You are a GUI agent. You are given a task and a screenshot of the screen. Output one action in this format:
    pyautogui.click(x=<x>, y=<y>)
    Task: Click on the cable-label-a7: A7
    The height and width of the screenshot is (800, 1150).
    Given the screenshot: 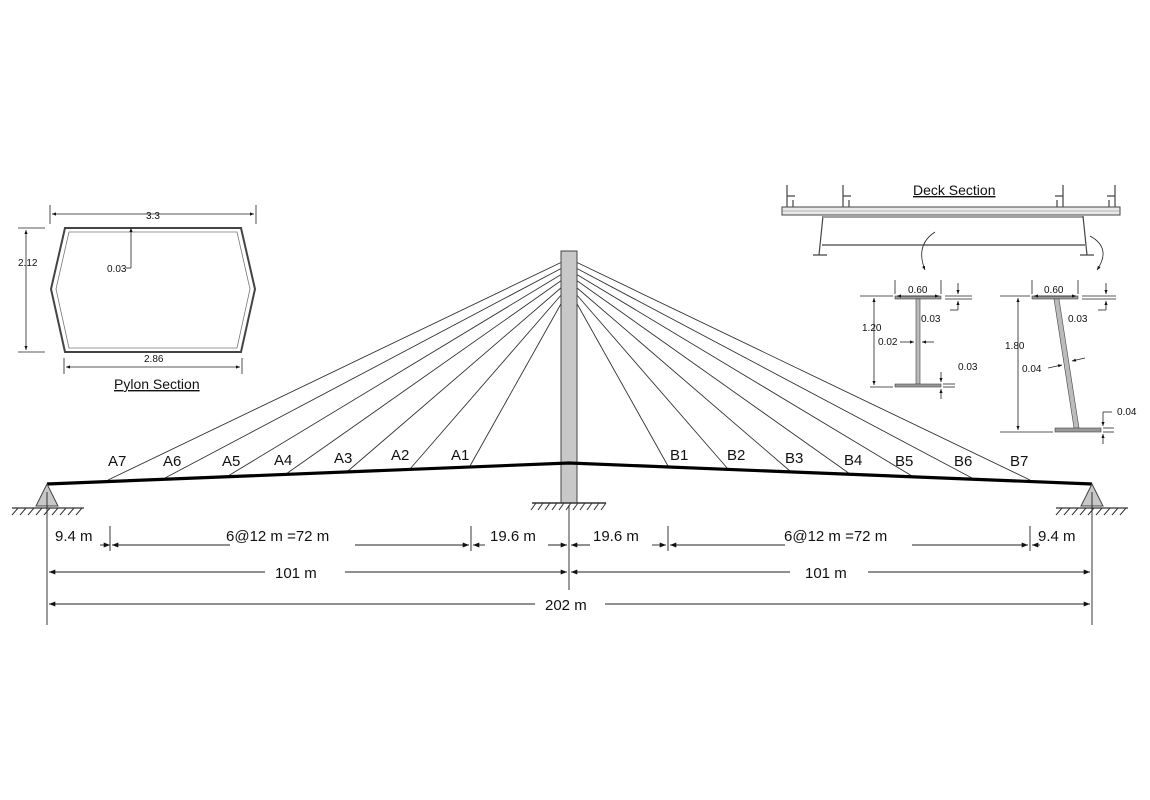 What is the action you would take?
    pyautogui.click(x=117, y=461)
    